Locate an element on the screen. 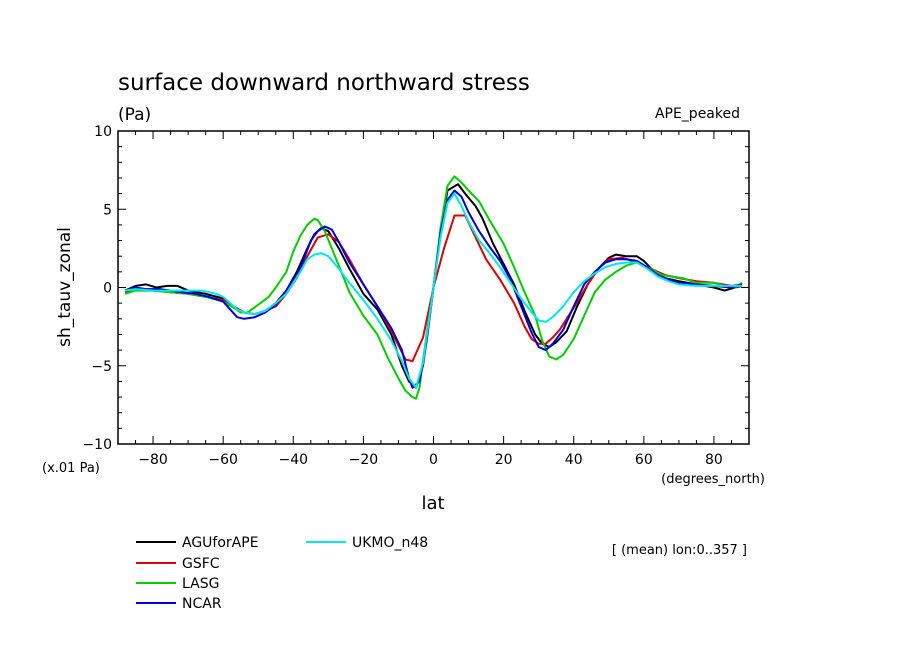 The image size is (904, 654). legend-label: UKMO_n48 is located at coordinates (390, 543).